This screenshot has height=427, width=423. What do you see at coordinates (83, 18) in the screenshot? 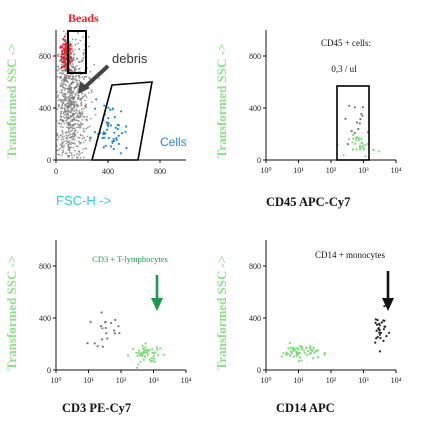
I see `p1-beads-label: Beads` at bounding box center [83, 18].